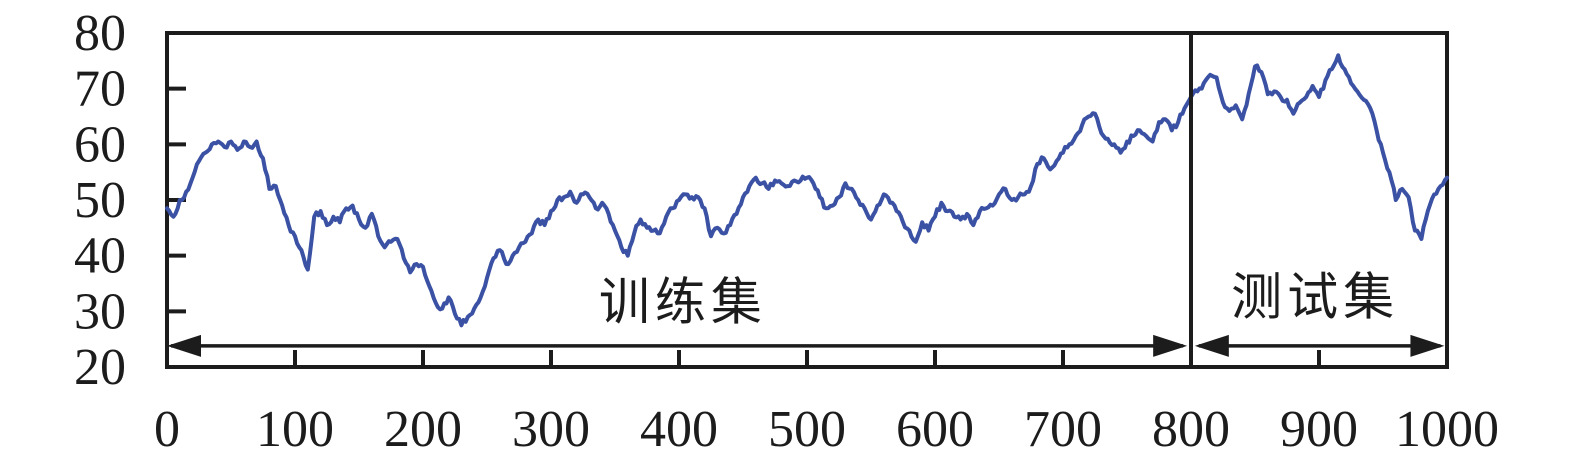  Describe the element at coordinates (100, 200) in the screenshot. I see `y-tick-label: 50` at that location.